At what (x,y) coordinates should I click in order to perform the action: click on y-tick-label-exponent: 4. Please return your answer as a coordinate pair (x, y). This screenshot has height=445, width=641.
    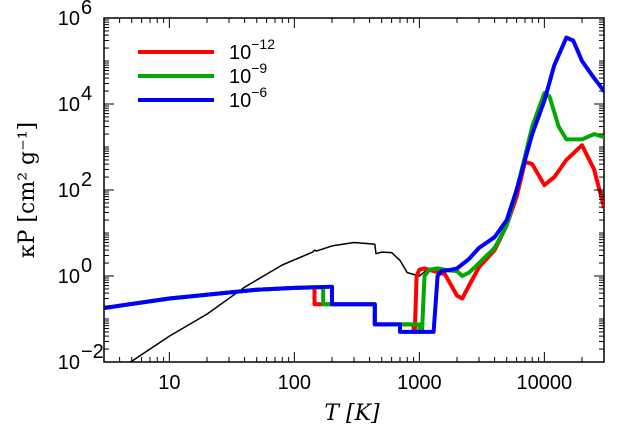
    Looking at the image, I should click on (86, 94).